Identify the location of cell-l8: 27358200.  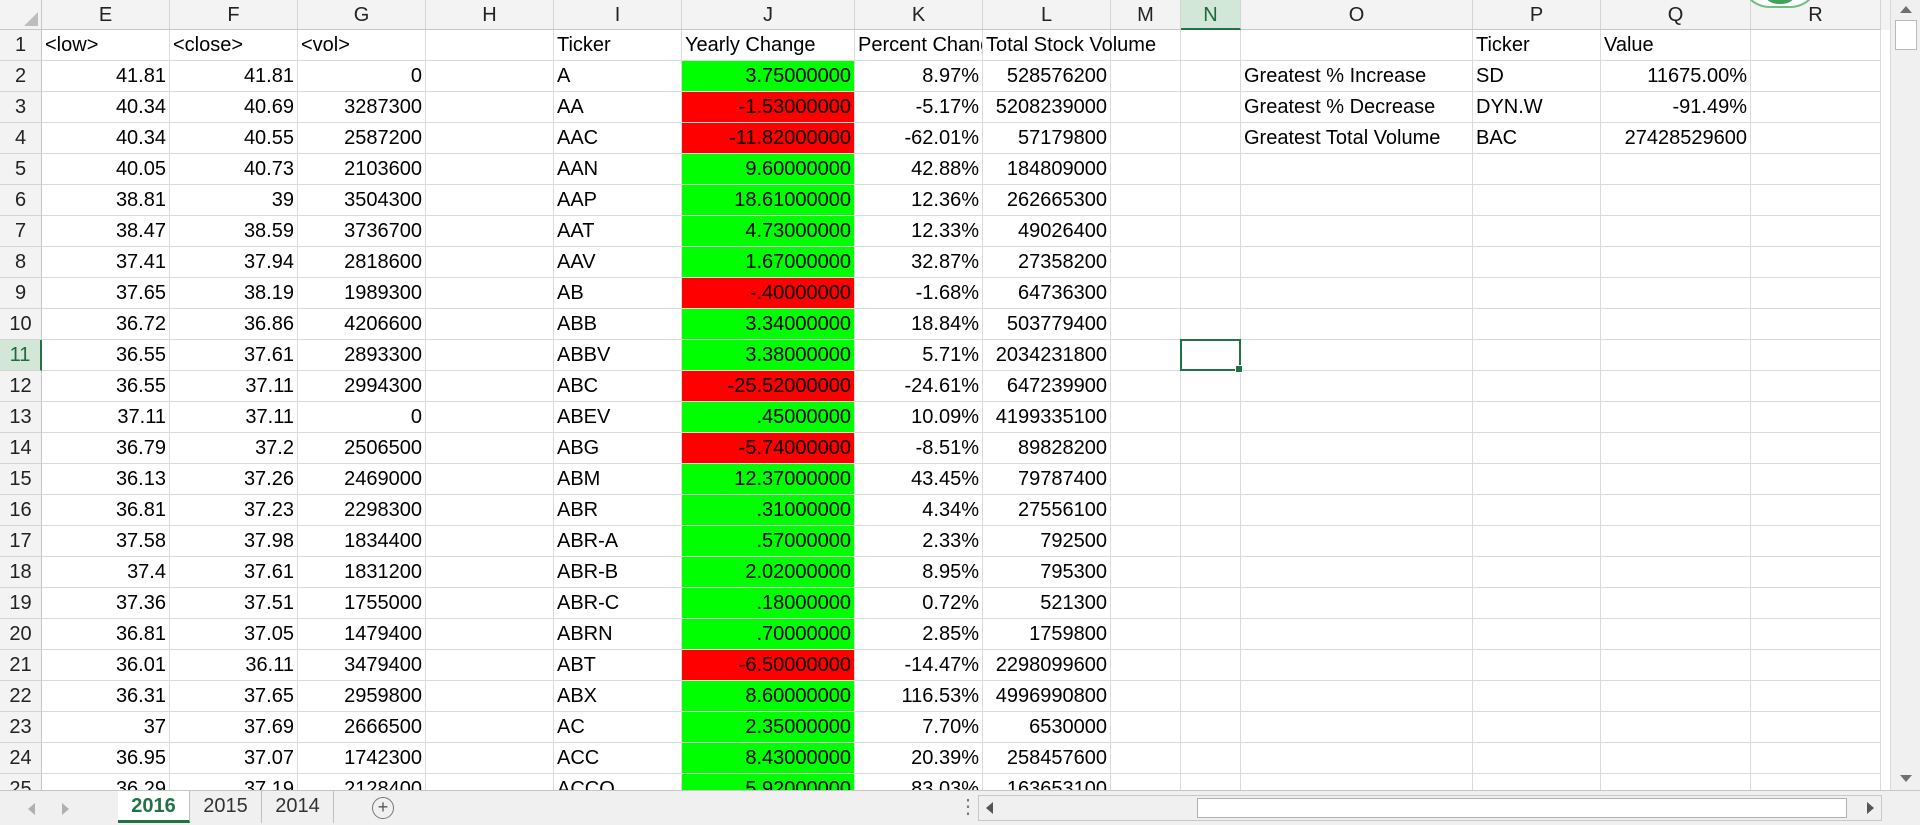
(1047, 262).